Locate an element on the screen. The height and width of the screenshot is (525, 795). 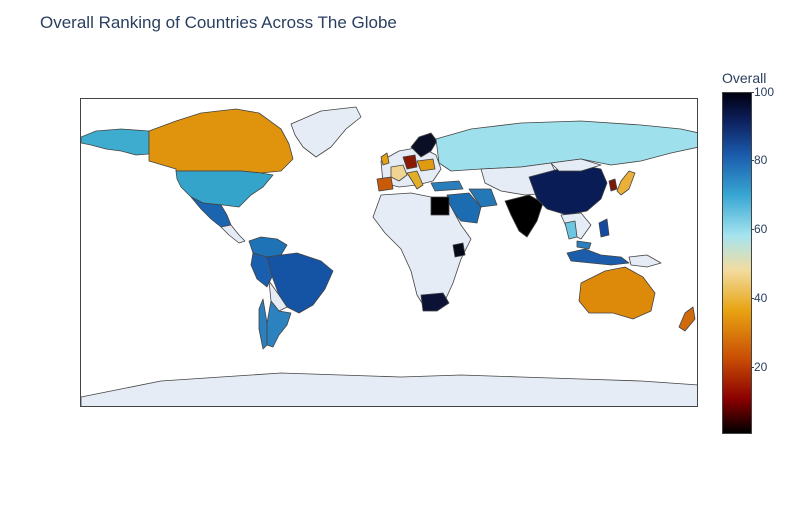
country-spain is located at coordinates (385, 184).